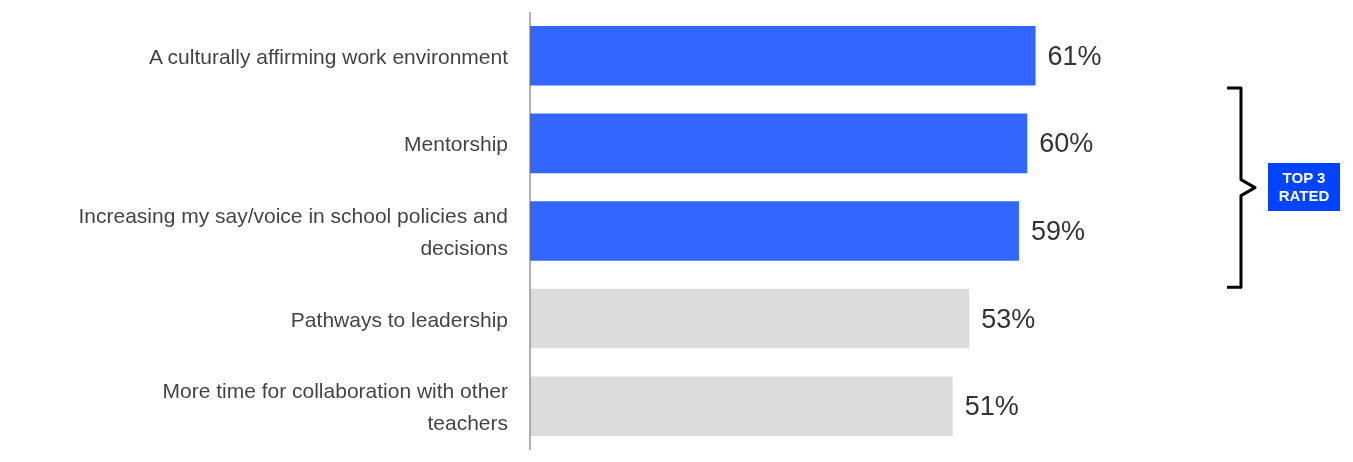 The width and height of the screenshot is (1353, 462). Describe the element at coordinates (1008, 318) in the screenshot. I see `data-label: 53%` at that location.